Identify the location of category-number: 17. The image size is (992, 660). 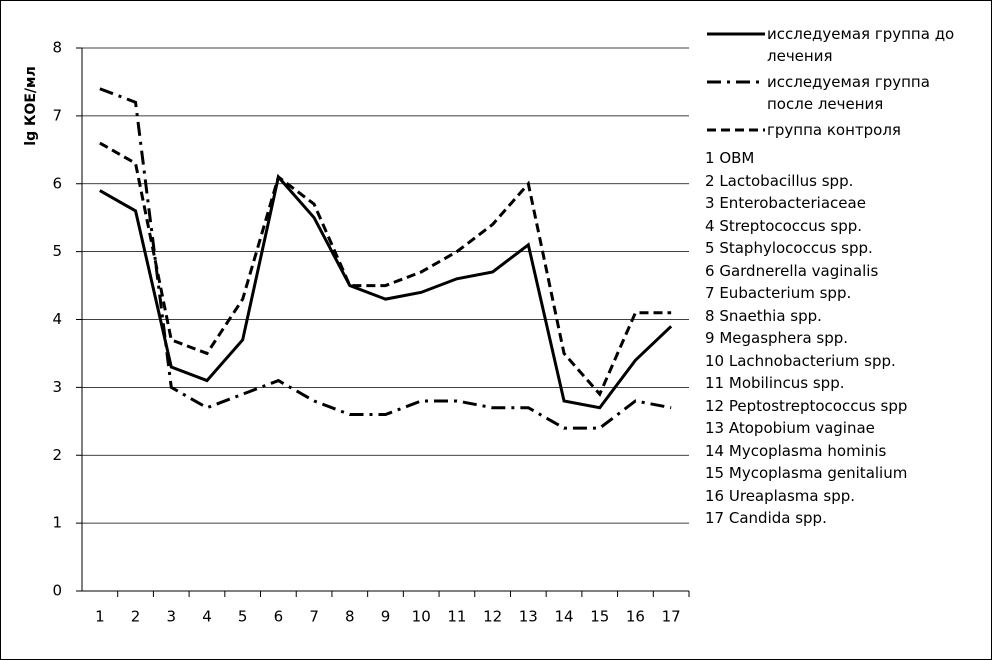
(715, 518).